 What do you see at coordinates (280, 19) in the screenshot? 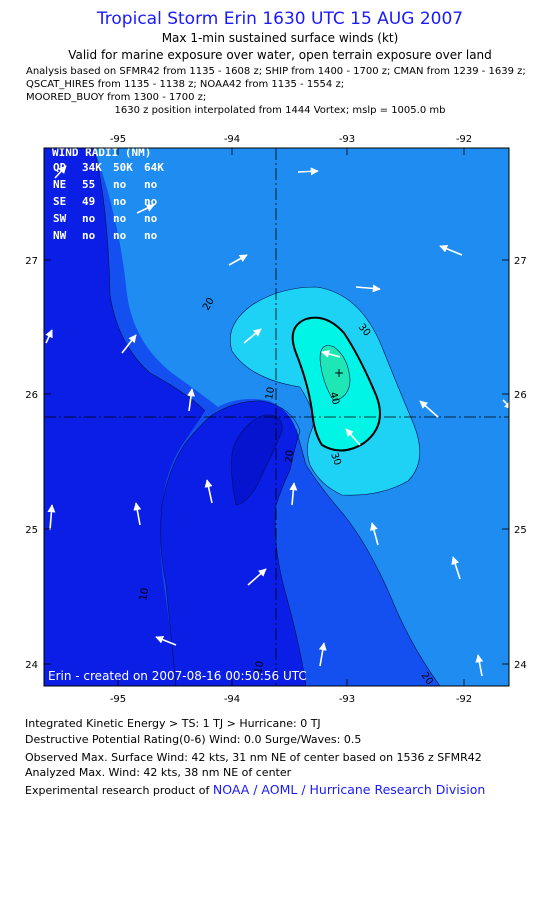
I see `map-title: Tropical Storm Erin 1630 UTC 15 AUG 2007` at bounding box center [280, 19].